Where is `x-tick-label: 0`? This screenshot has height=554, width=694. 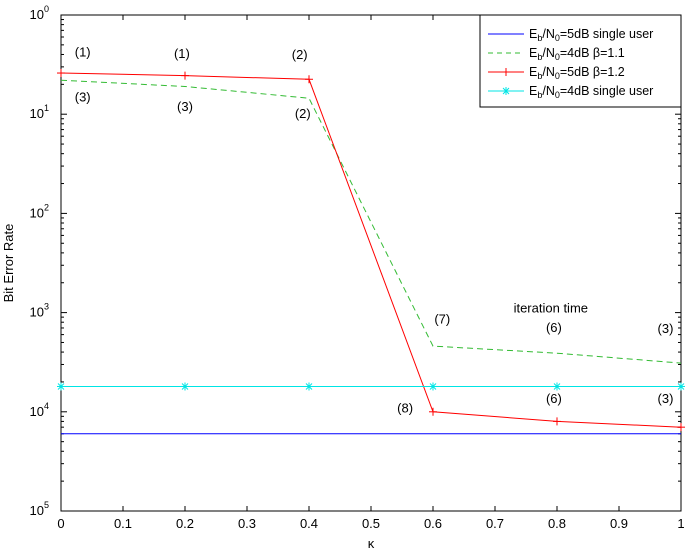 x-tick-label: 0 is located at coordinates (60, 523).